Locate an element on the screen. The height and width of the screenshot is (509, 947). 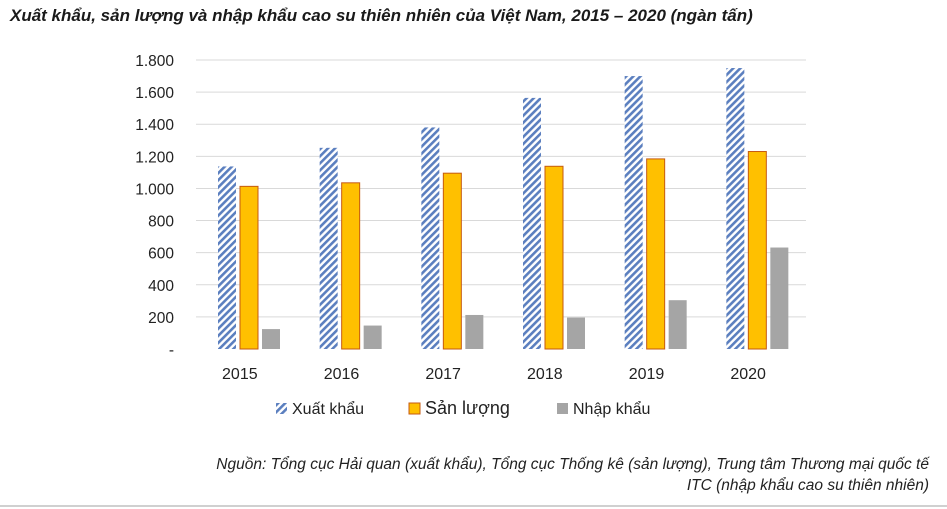
x-tick-label: 2017 is located at coordinates (443, 374).